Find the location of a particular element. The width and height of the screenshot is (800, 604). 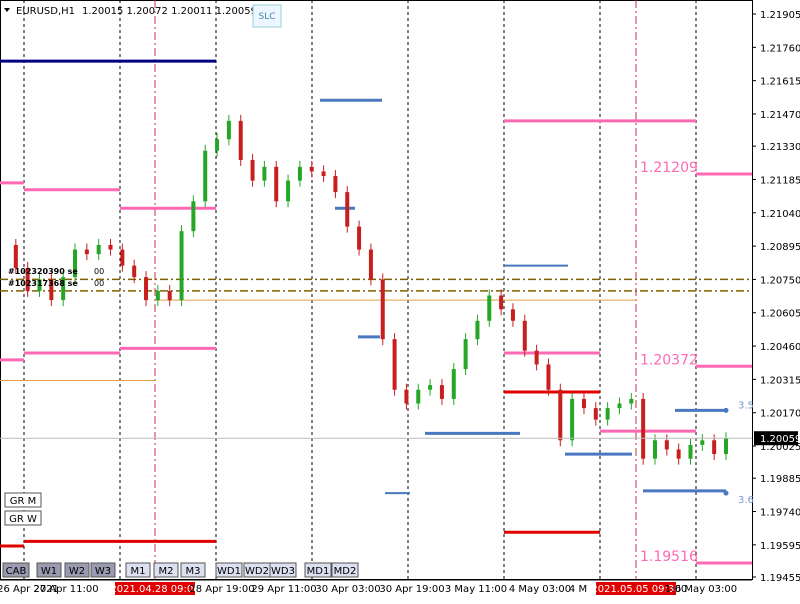

y-tick-label: 1.19885 is located at coordinates (780, 479).